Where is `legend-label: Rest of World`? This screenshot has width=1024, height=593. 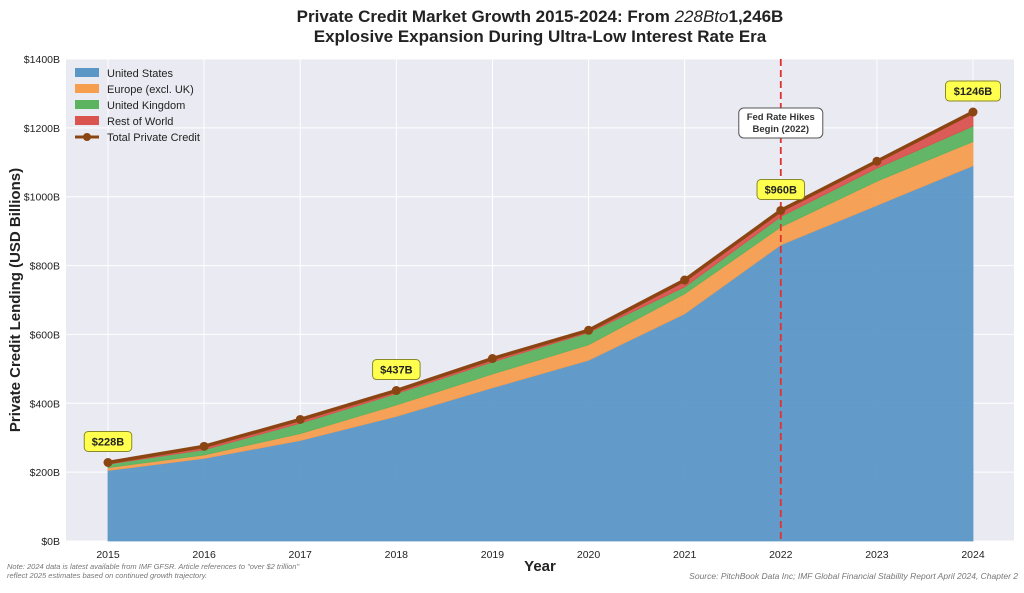 legend-label: Rest of World is located at coordinates (140, 122).